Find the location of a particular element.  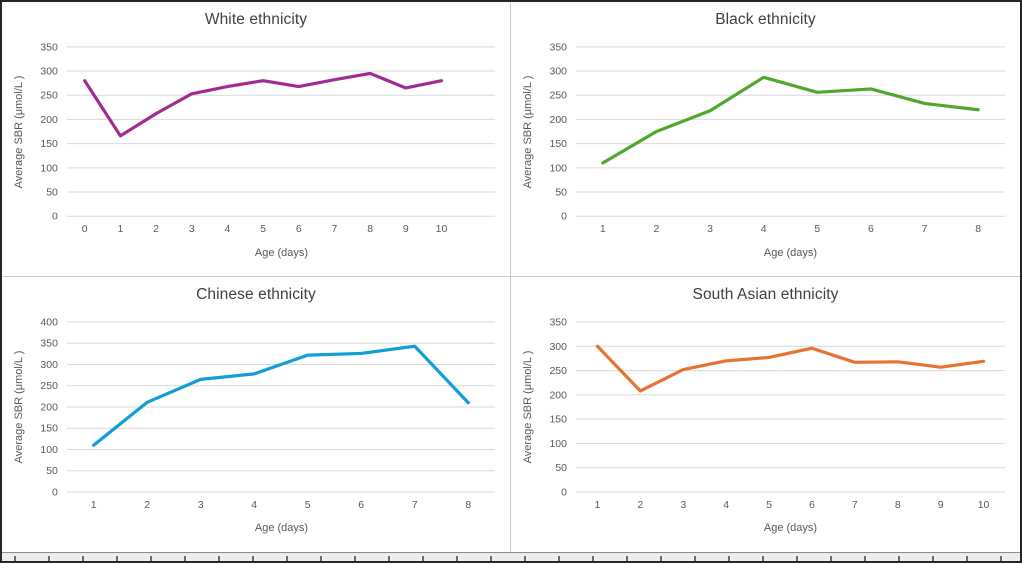

cropped-spreadsheet-edge is located at coordinates (511, 556).